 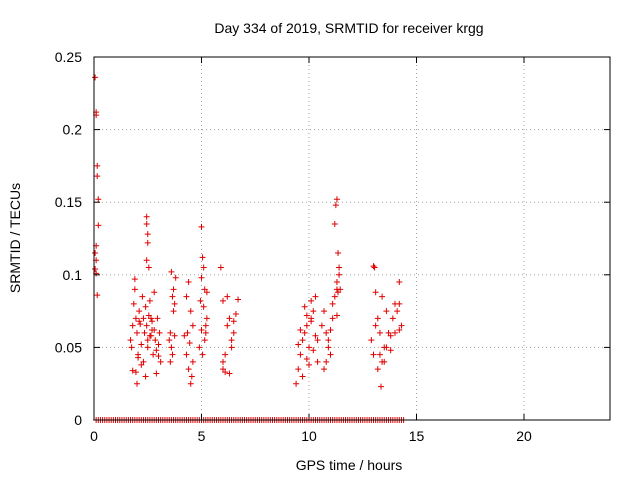 What do you see at coordinates (349, 465) in the screenshot?
I see `x-axis-label: GPS time / hours` at bounding box center [349, 465].